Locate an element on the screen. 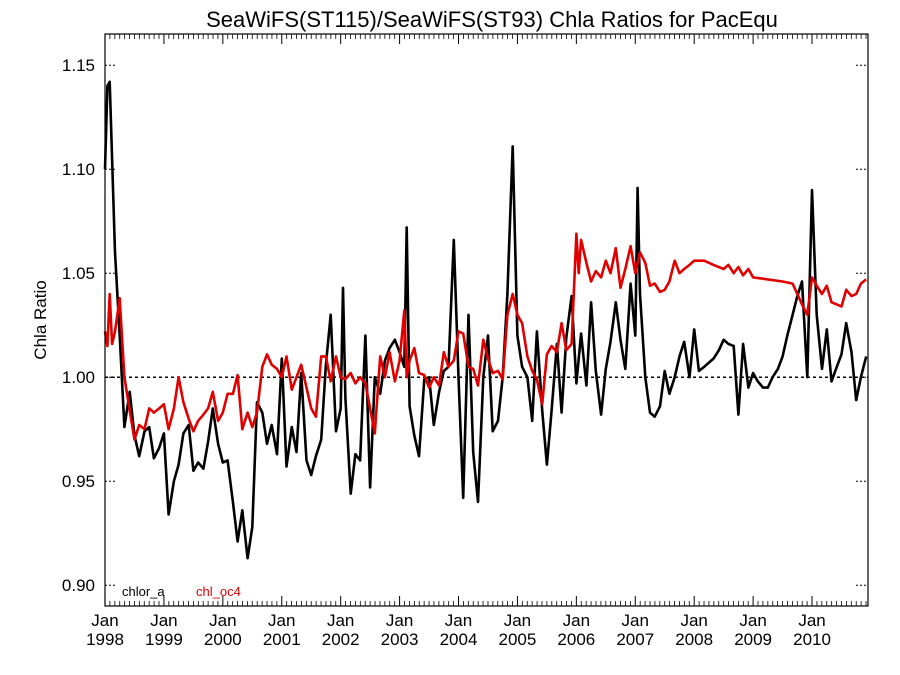 This screenshot has width=900, height=675. y-tick-label: 1.15 is located at coordinates (78, 65).